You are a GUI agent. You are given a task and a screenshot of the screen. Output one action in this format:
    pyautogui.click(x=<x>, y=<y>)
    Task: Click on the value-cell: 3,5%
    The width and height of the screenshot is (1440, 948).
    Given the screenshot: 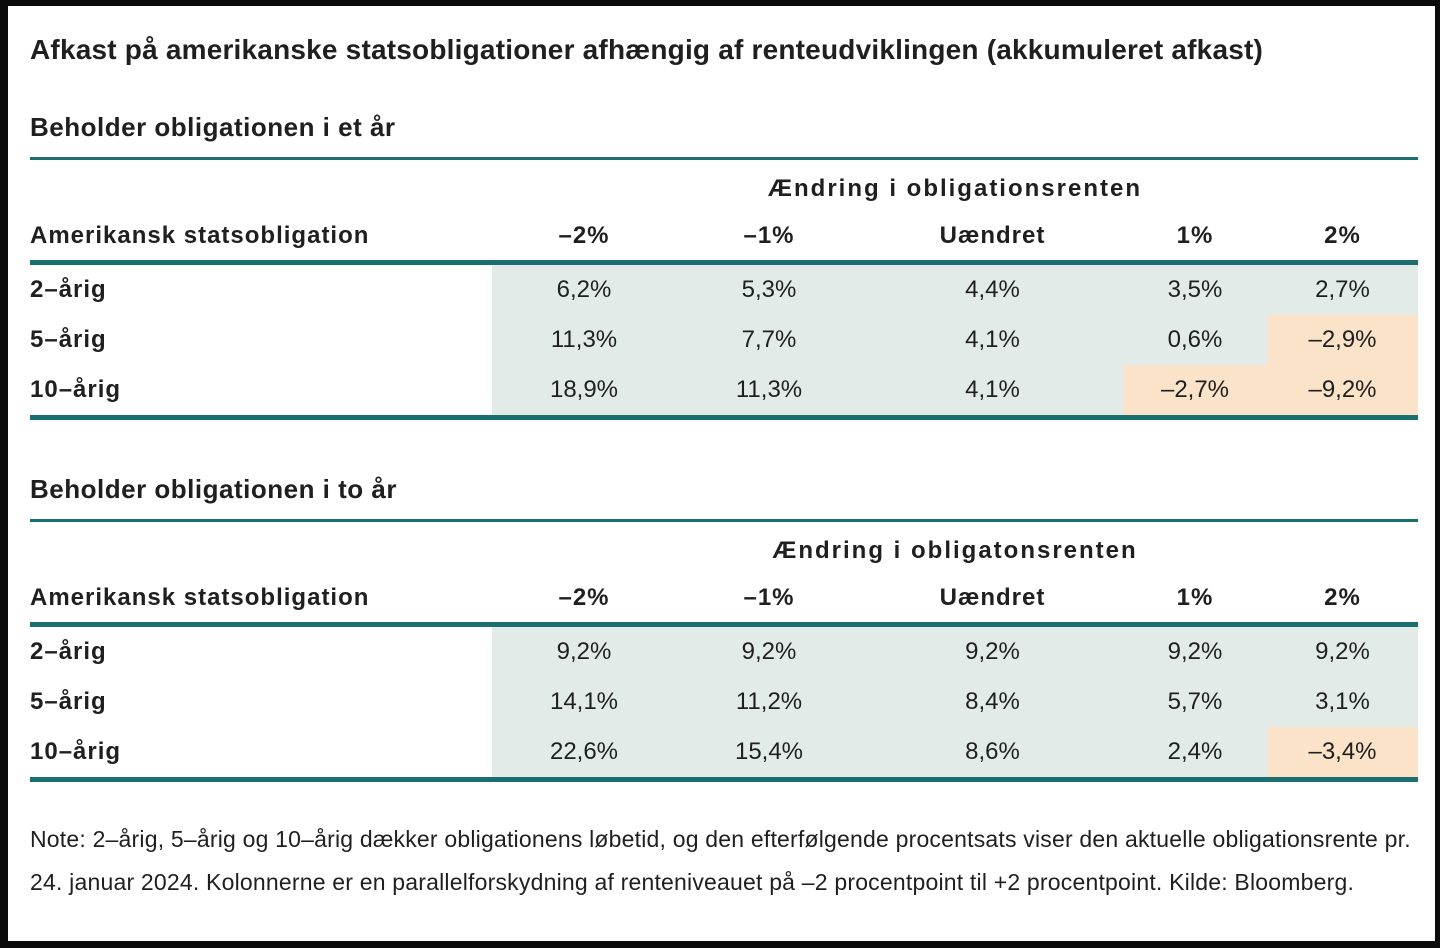 What is the action you would take?
    pyautogui.click(x=1195, y=288)
    